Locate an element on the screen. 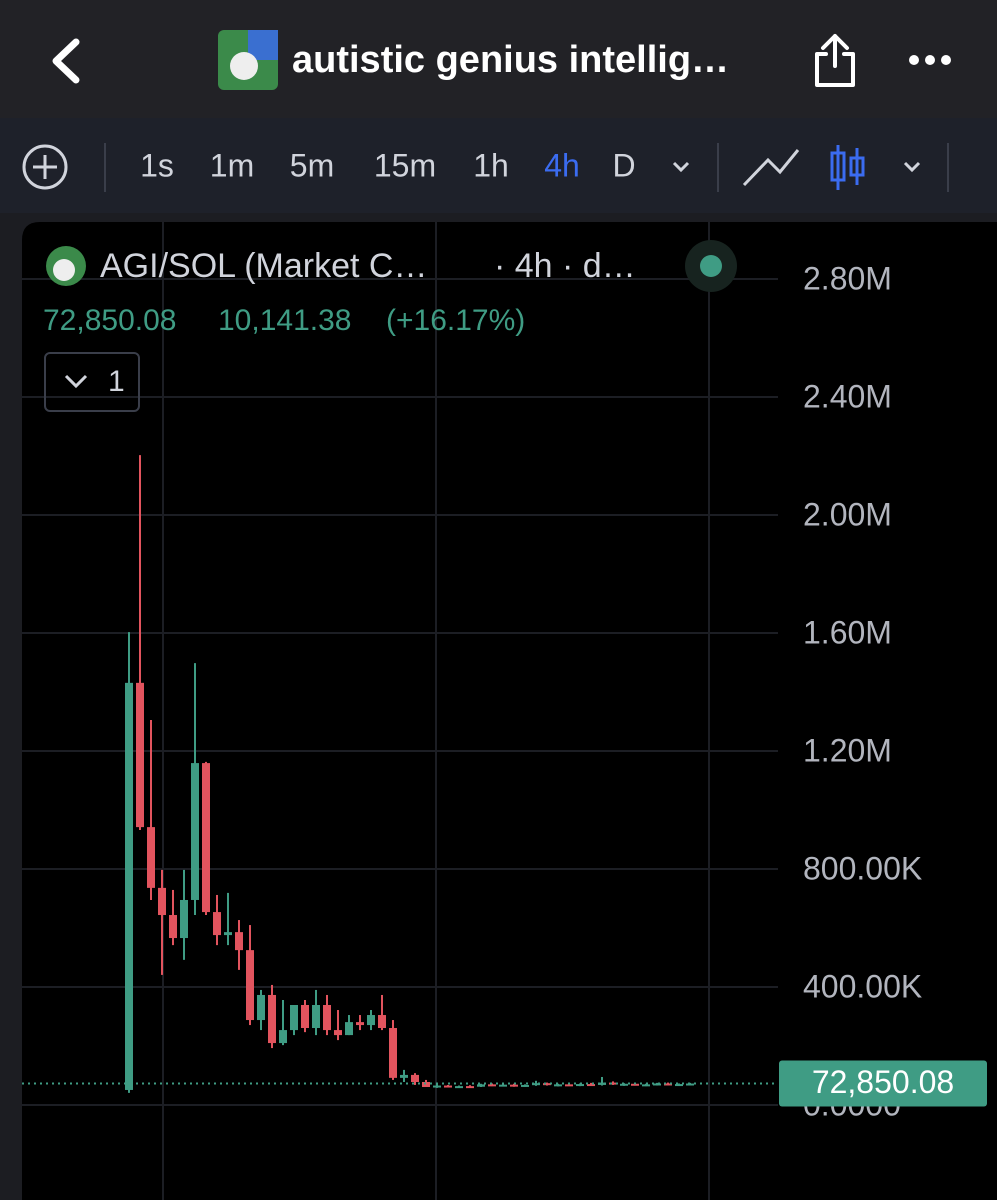  legend-change: 10,141.38 is located at coordinates (284, 320).